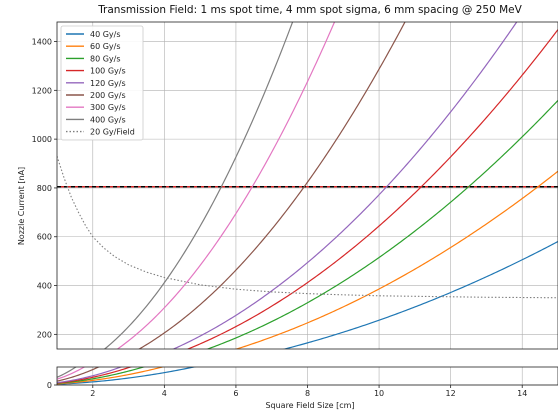 This screenshot has height=412, width=558. Describe the element at coordinates (164, 393) in the screenshot. I see `x-tick-label: 4` at that location.